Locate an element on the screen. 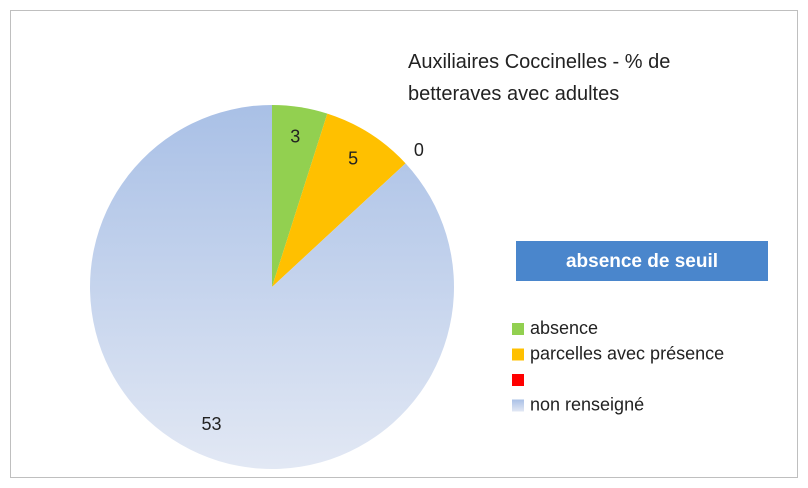 The height and width of the screenshot is (488, 808). data-label: 0 is located at coordinates (419, 150).